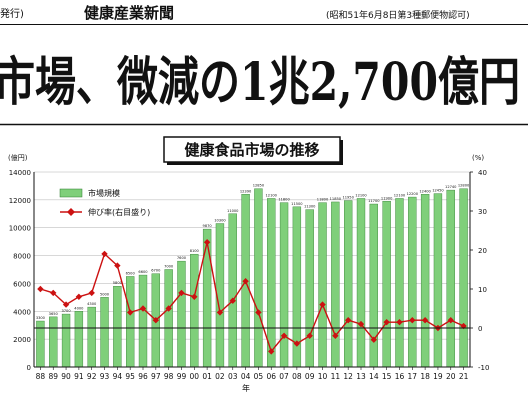 Image resolution: width=528 pixels, height=400 pixels. Describe the element at coordinates (480, 329) in the screenshot. I see `y-right-tick-label: 0` at that location.